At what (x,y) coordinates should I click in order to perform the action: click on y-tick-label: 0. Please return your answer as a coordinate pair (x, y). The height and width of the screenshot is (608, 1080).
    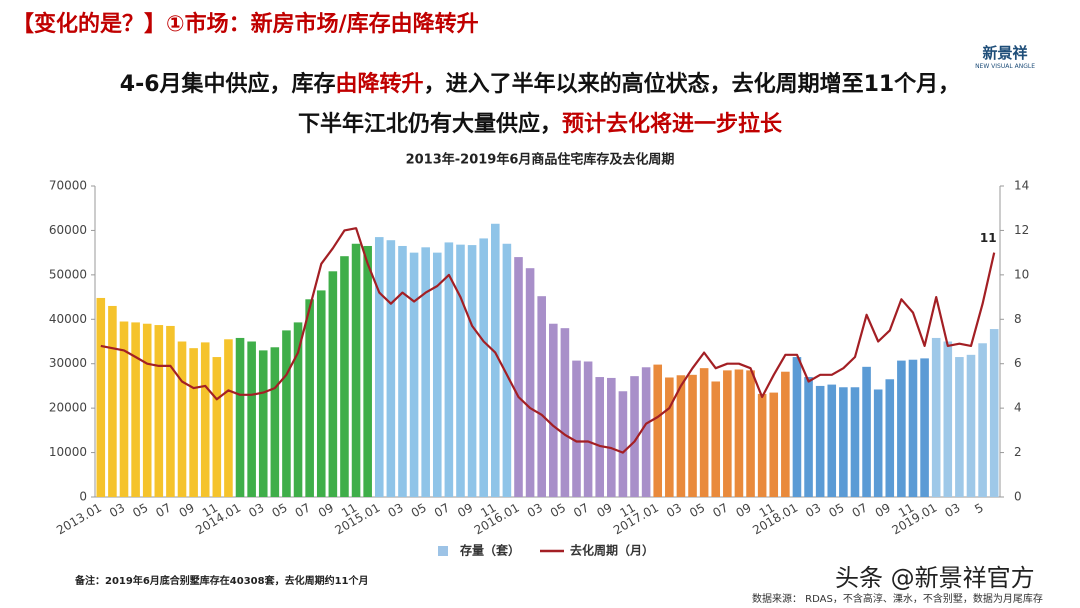
    Looking at the image, I should click on (83, 497).